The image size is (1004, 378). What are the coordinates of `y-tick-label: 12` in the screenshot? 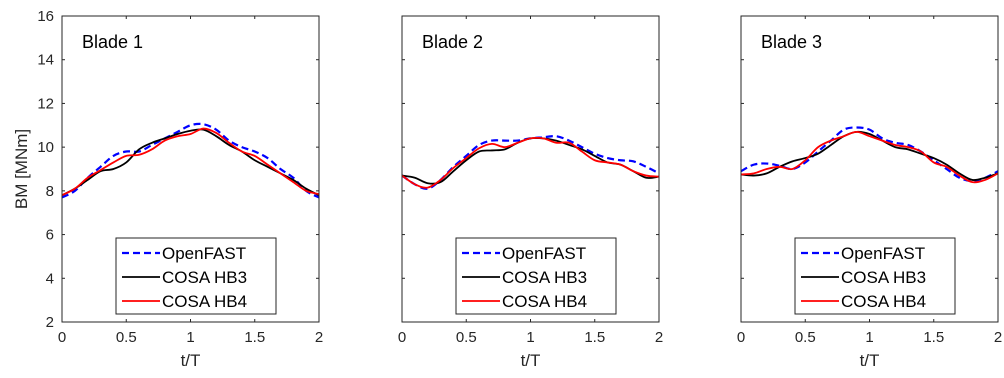 It's located at (45, 103).